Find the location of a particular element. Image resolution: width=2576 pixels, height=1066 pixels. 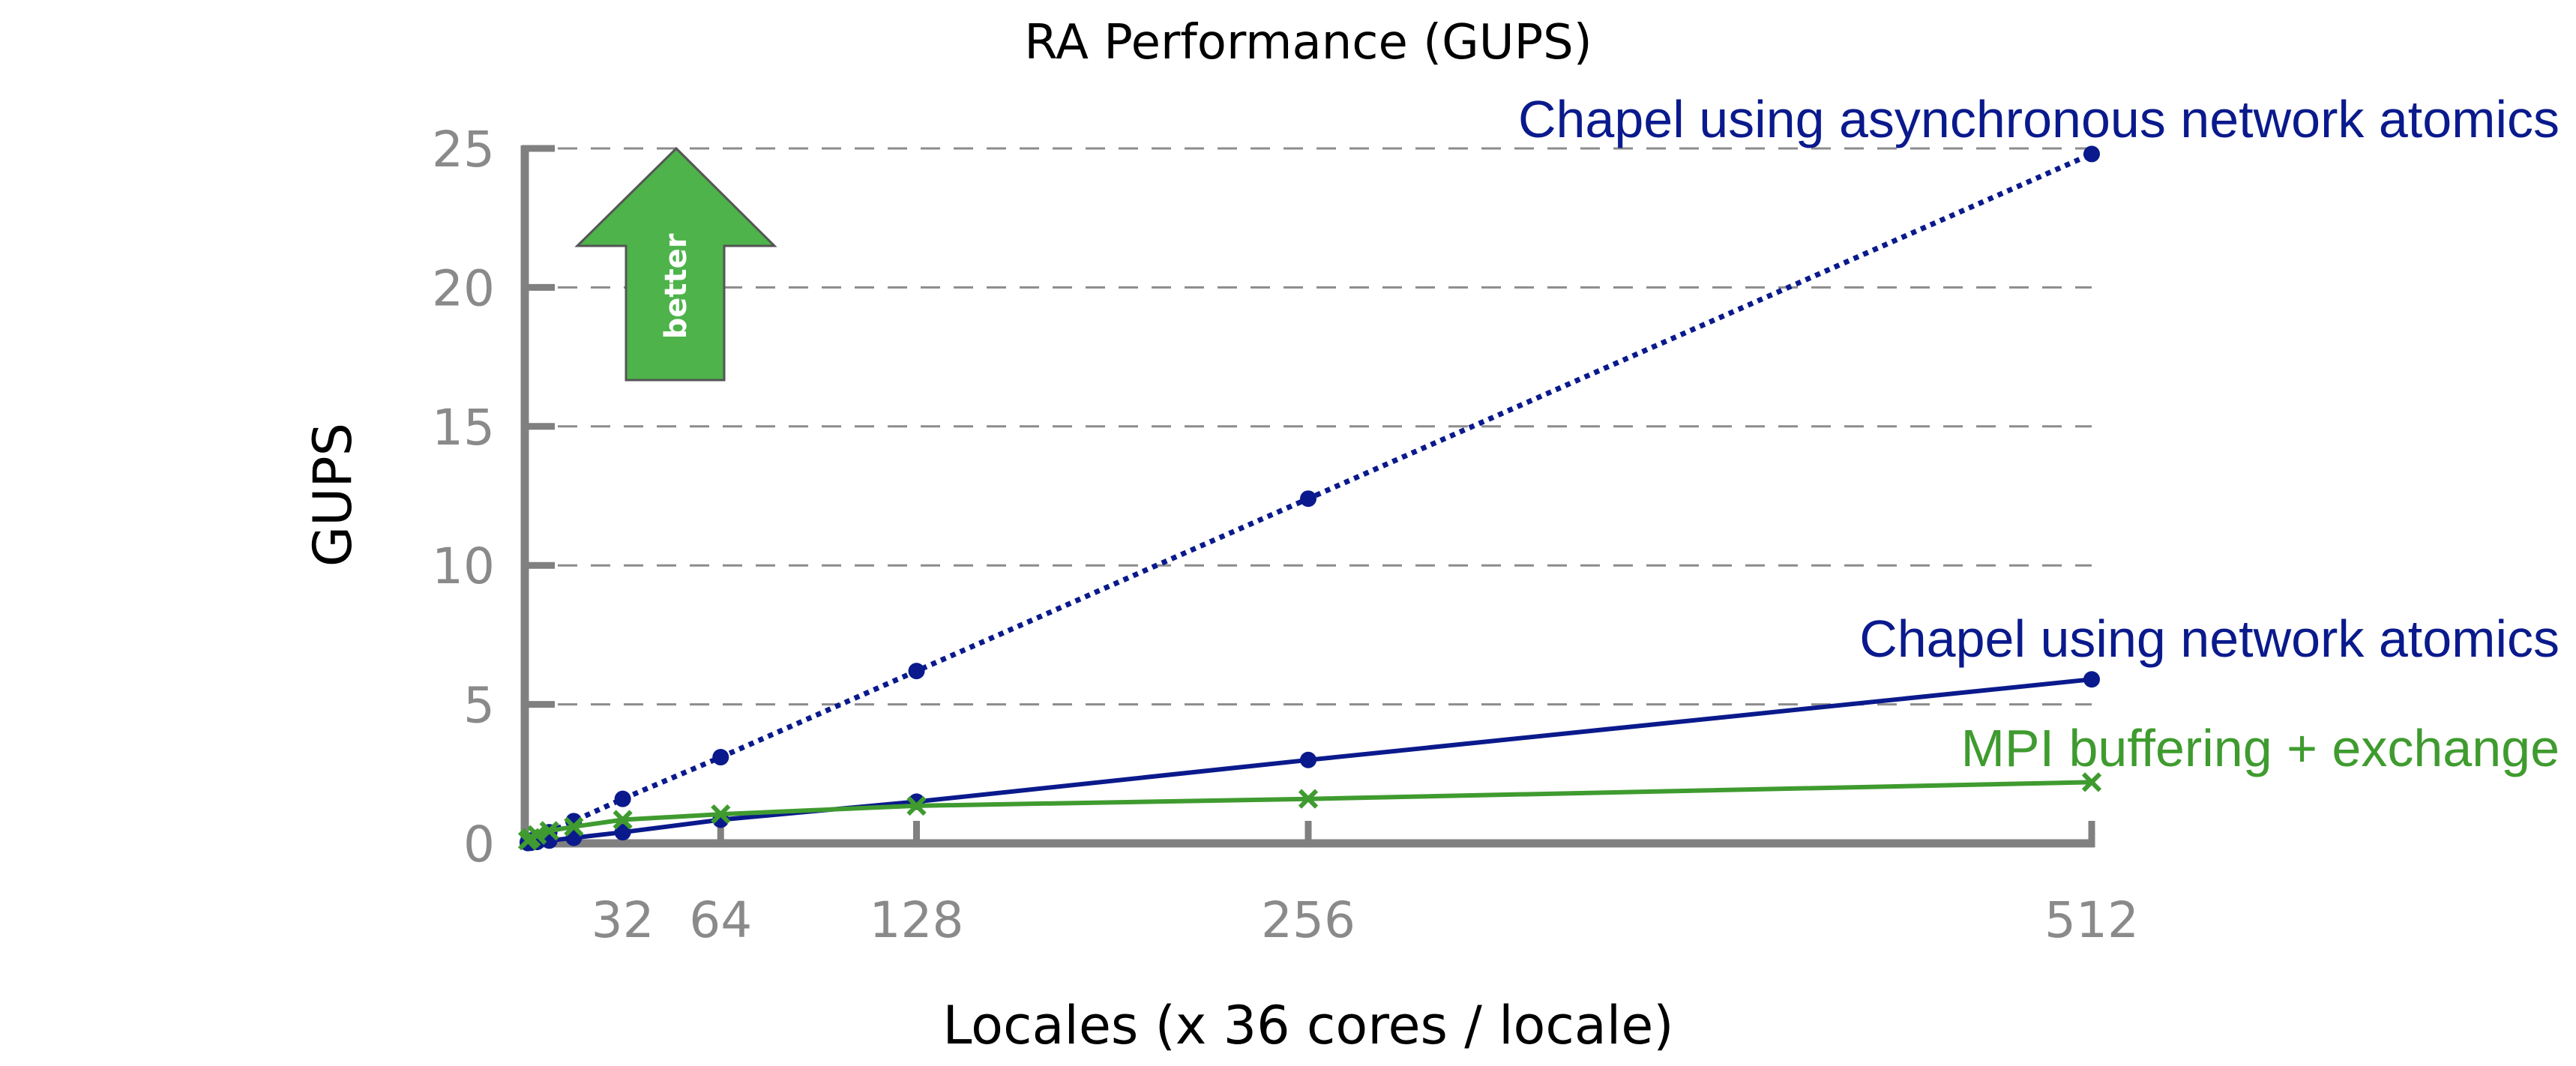

y-axis-label: GUPS is located at coordinates (333, 495).